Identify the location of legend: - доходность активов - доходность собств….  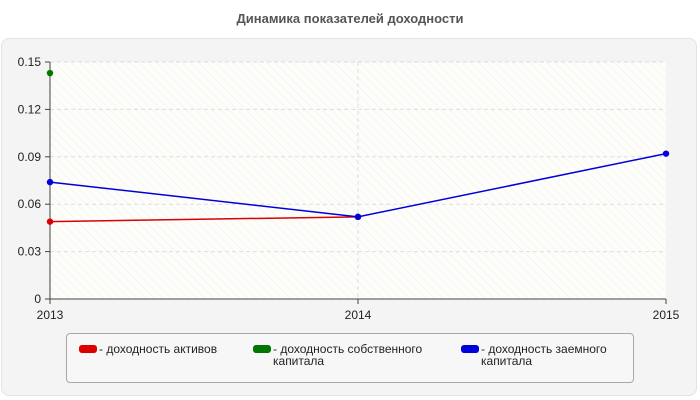
(350, 358).